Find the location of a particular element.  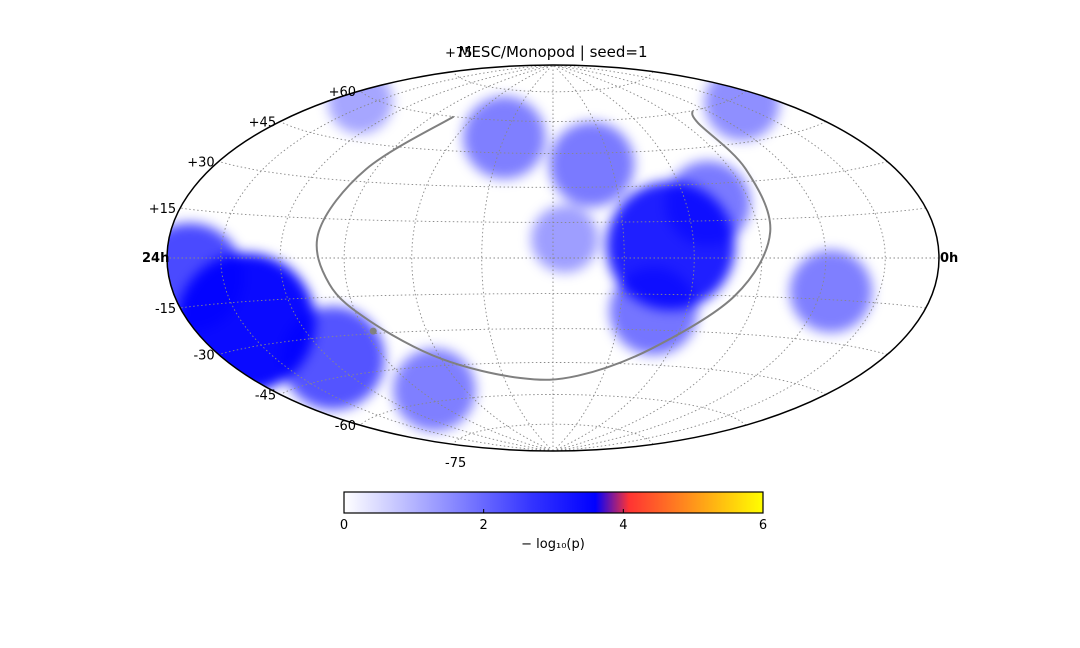

dec-label-m45: -45 is located at coordinates (265, 396).